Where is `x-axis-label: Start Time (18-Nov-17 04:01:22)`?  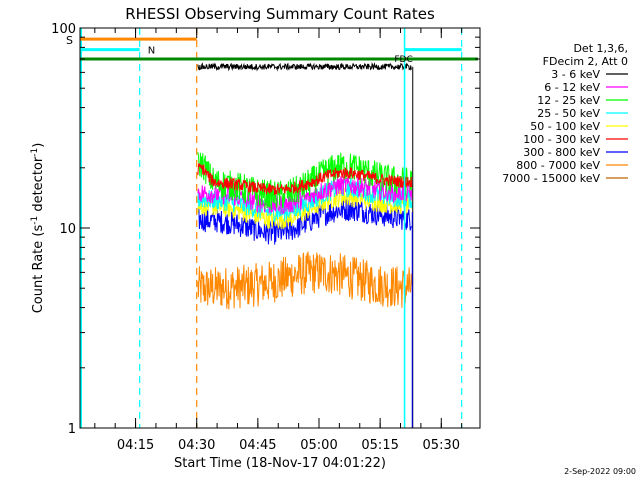
x-axis-label: Start Time (18-Nov-17 04:01:22) is located at coordinates (280, 463).